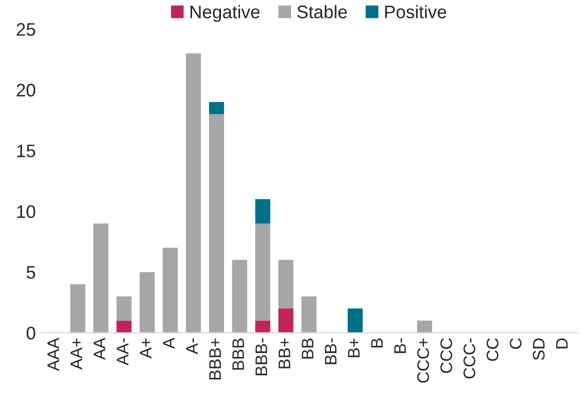 The height and width of the screenshot is (416, 583). What do you see at coordinates (354, 348) in the screenshot?
I see `x-tick-label: B+` at bounding box center [354, 348].